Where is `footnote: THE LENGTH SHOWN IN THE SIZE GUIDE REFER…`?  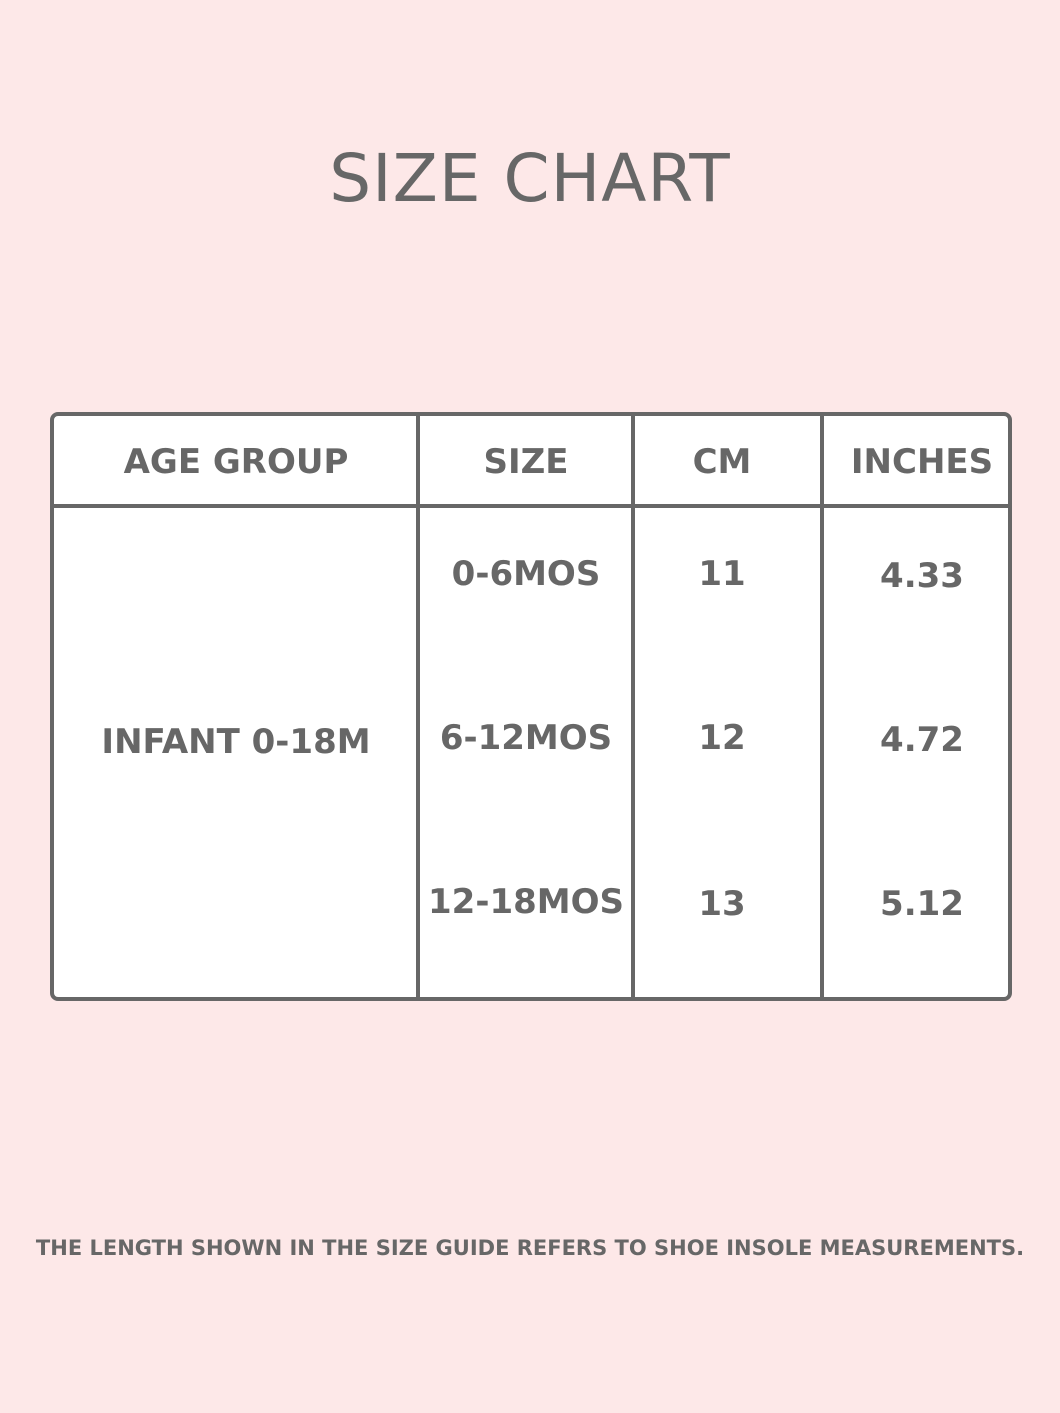
footnote: THE LENGTH SHOWN IN THE SIZE GUIDE REFER… is located at coordinates (530, 1248).